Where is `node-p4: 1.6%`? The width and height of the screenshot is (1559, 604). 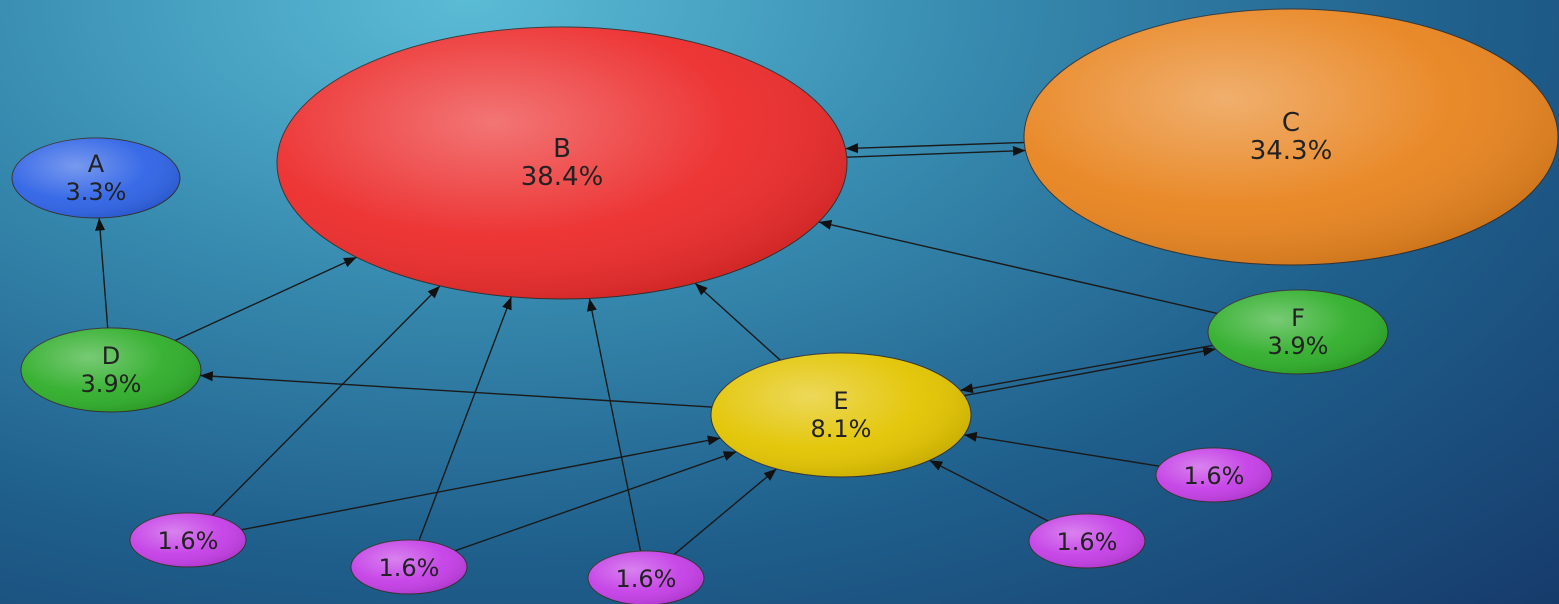 node-p4: 1.6% is located at coordinates (1087, 541).